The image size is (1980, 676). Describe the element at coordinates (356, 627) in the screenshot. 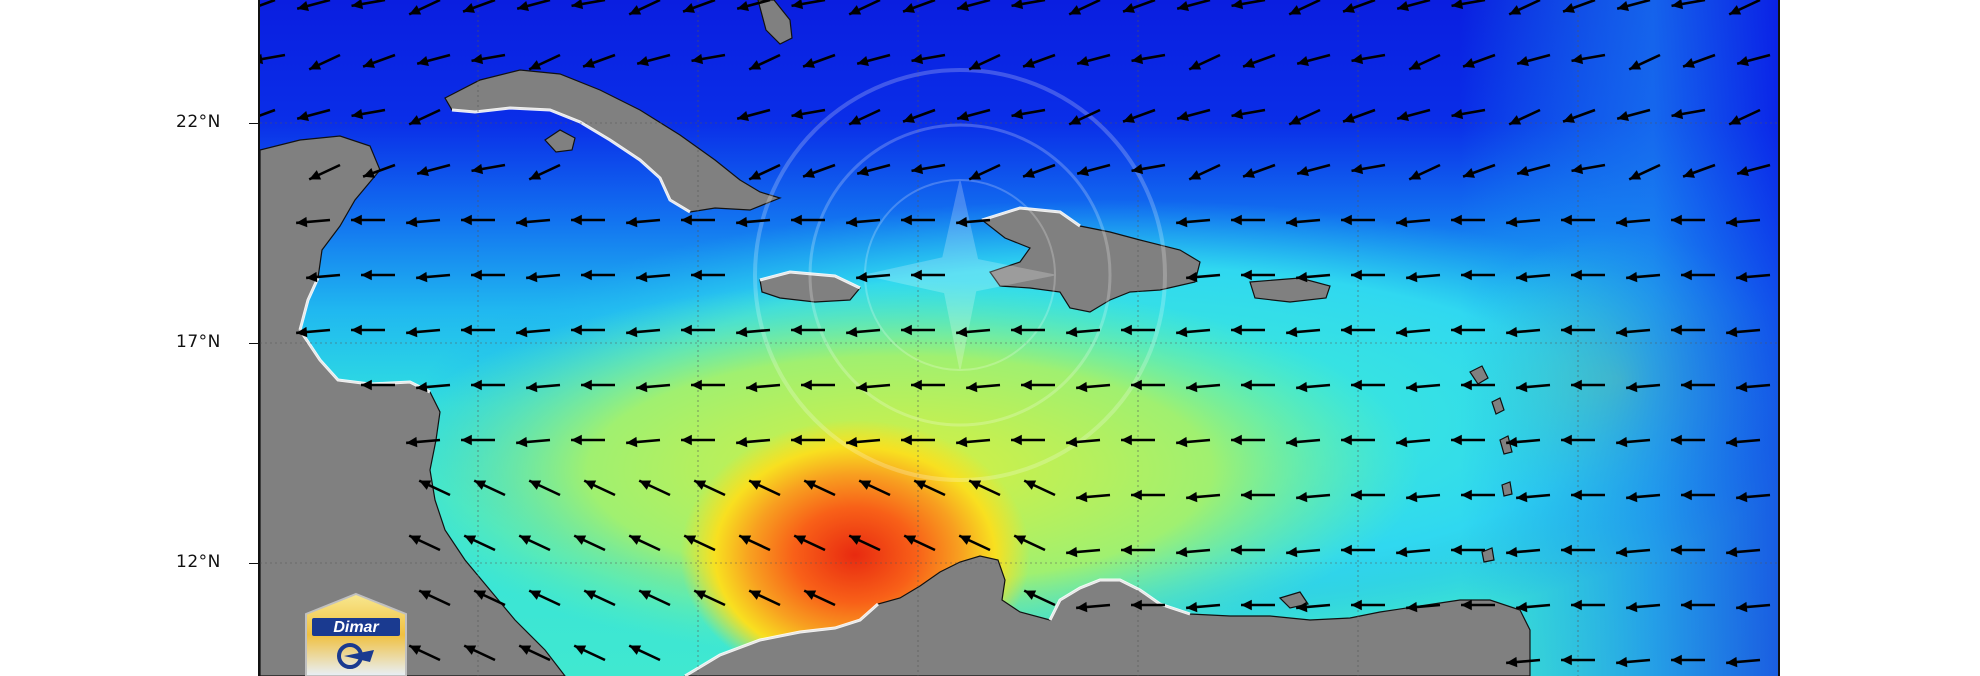

I see `logo-banner` at that location.